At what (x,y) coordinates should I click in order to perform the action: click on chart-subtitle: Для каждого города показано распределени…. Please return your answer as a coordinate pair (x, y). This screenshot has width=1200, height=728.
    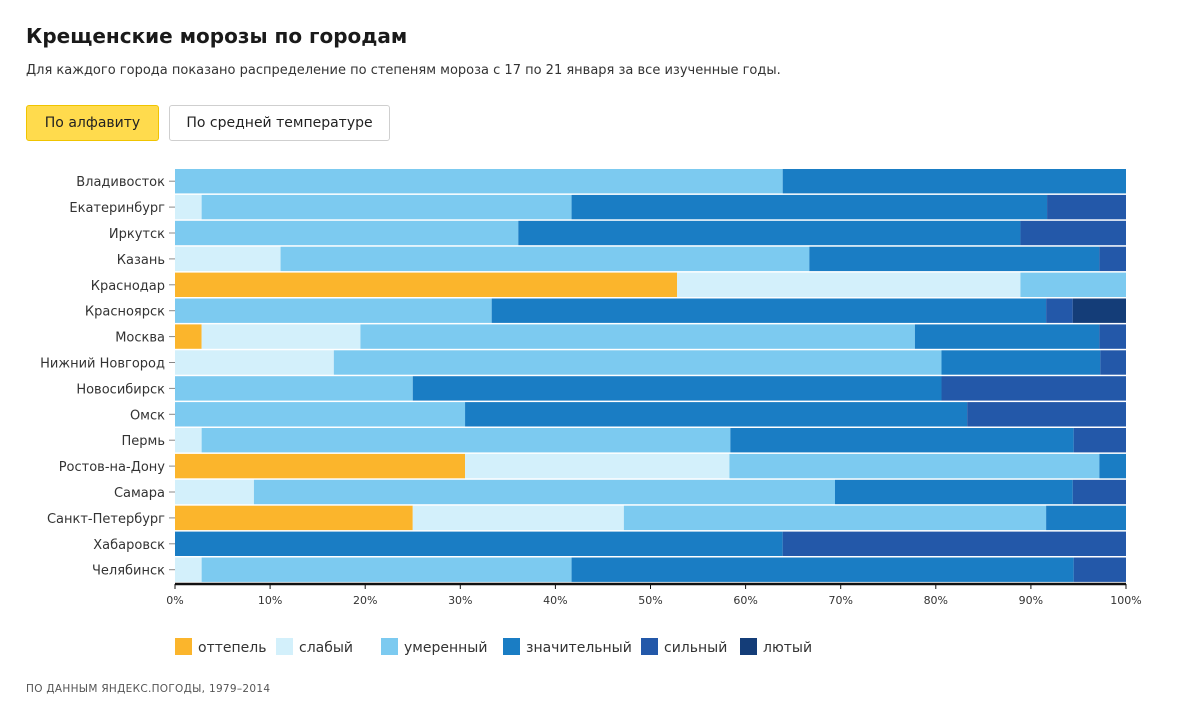
    Looking at the image, I should click on (403, 70).